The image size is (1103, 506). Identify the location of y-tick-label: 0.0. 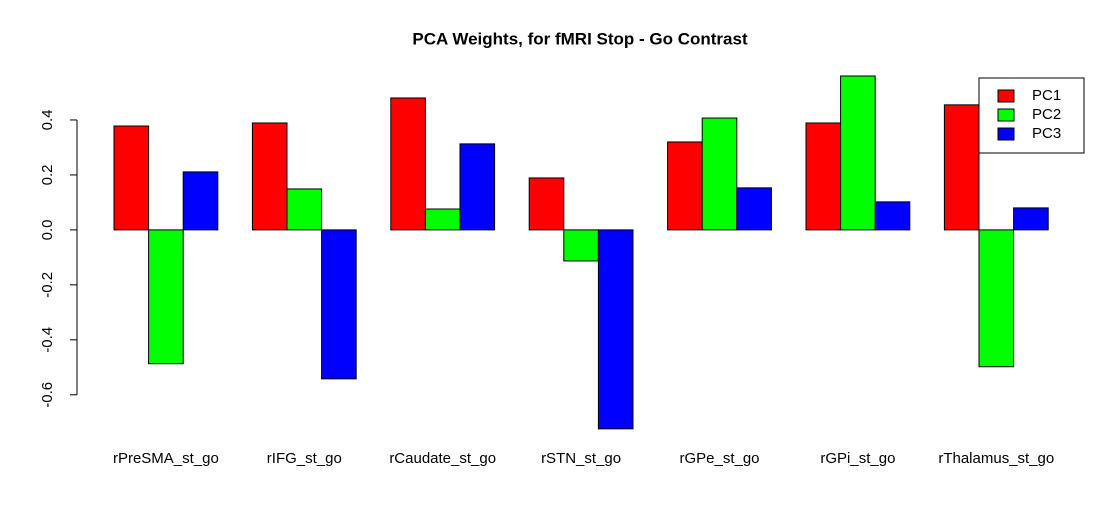
(47, 229).